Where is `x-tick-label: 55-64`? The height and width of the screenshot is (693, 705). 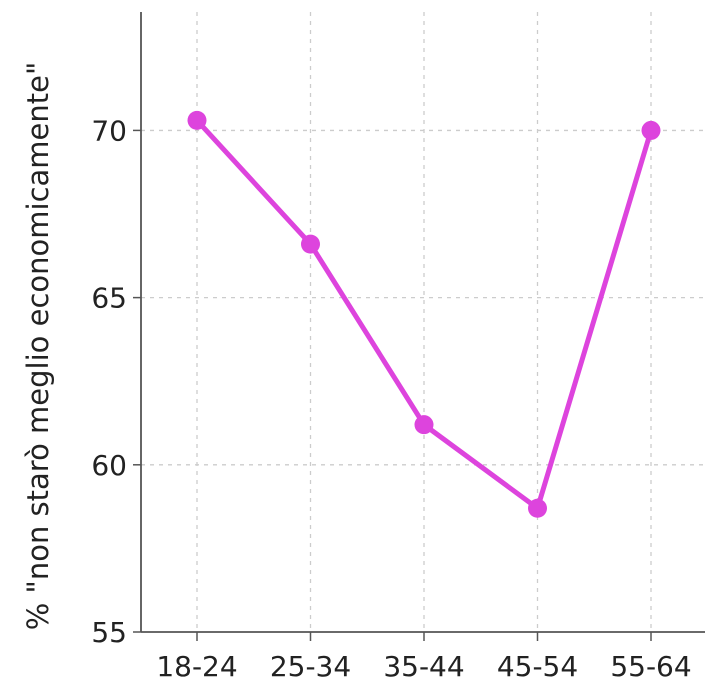 x-tick-label: 55-64 is located at coordinates (650, 666).